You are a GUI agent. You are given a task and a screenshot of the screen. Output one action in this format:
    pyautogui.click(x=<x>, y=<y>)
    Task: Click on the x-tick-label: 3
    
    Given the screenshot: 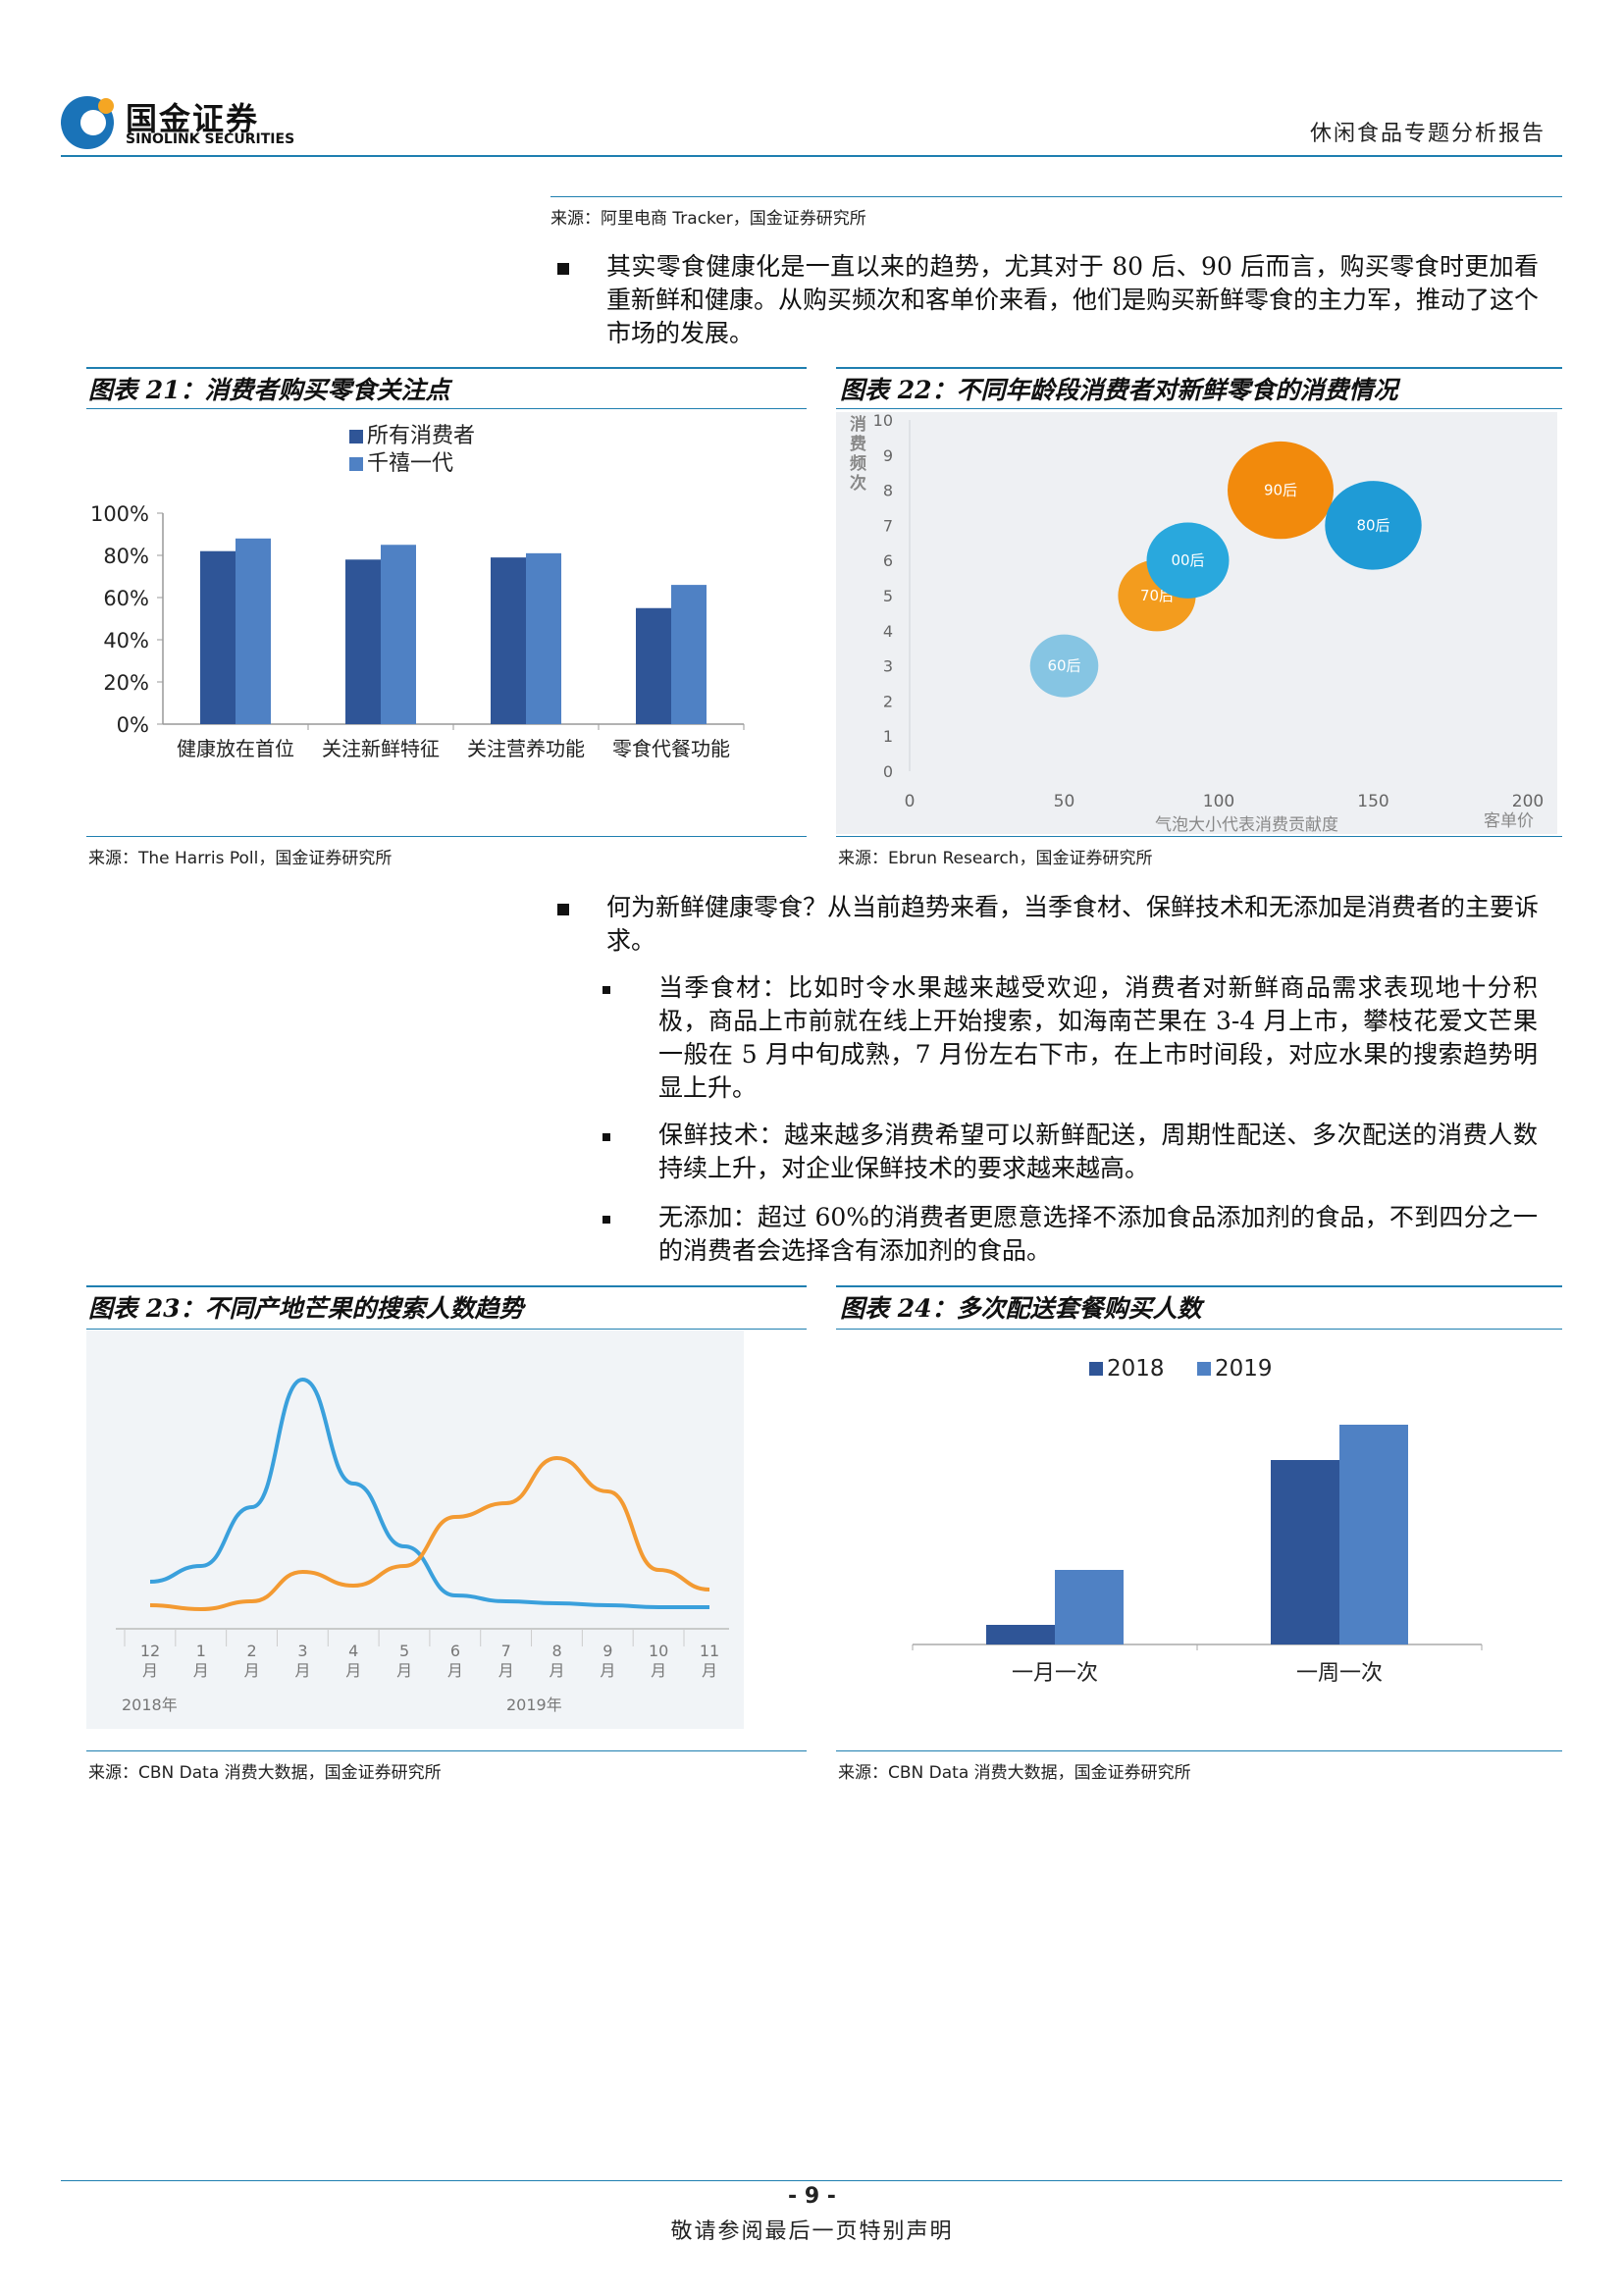 What is the action you would take?
    pyautogui.click(x=302, y=1651)
    